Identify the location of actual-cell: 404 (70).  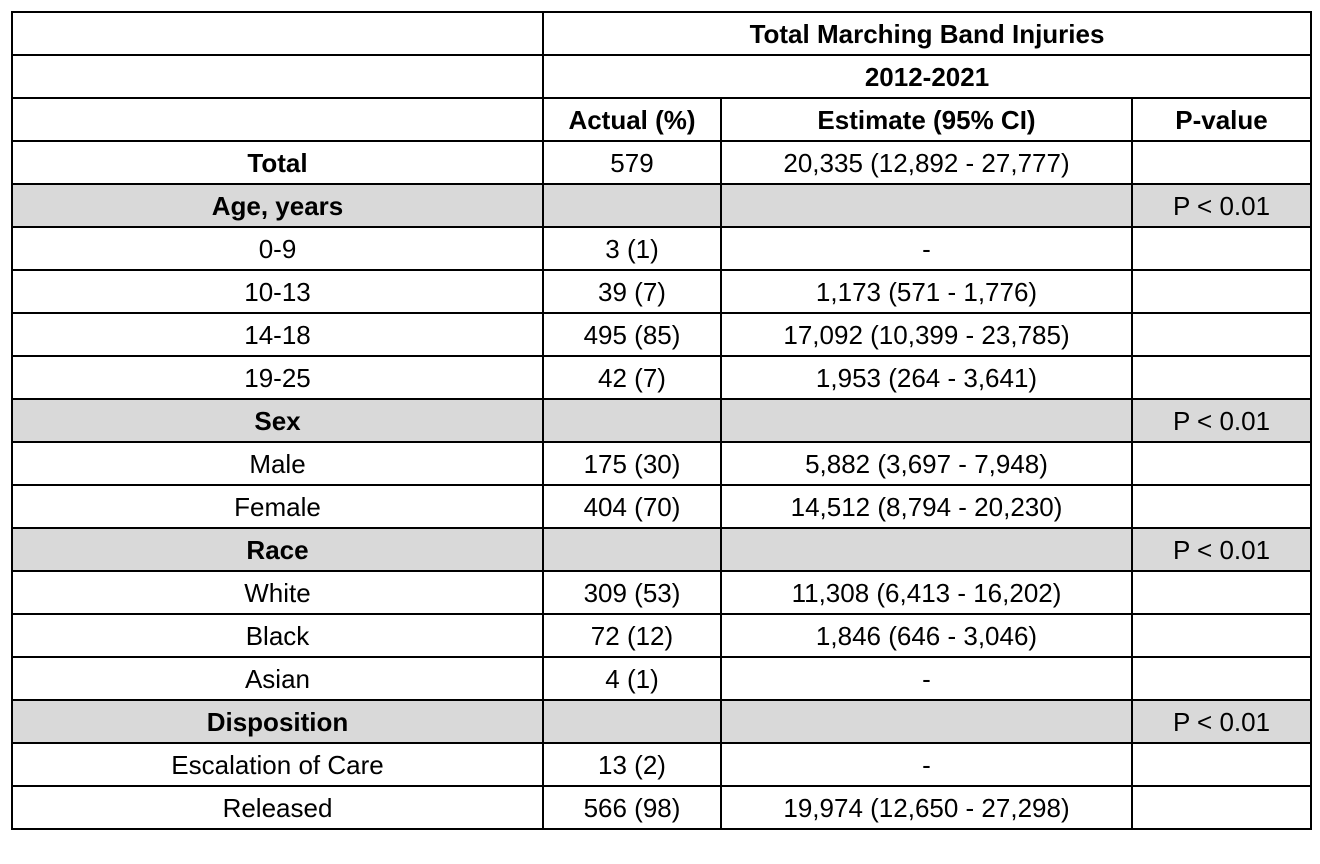
(632, 506).